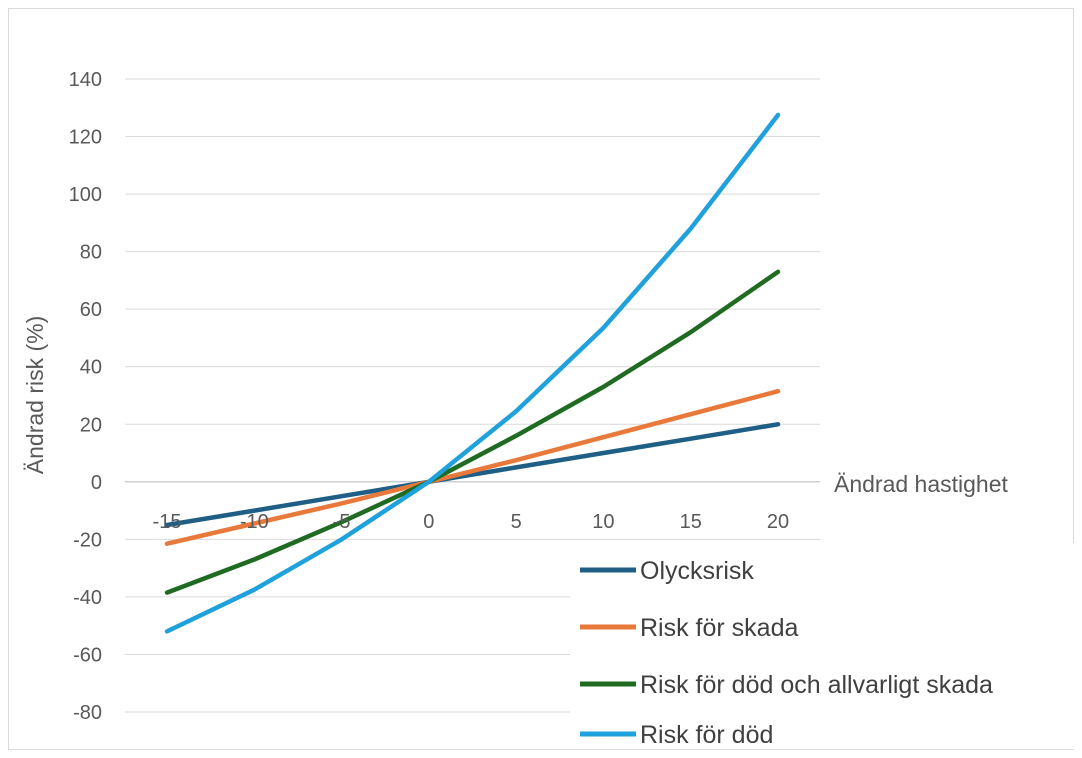 Image resolution: width=1082 pixels, height=758 pixels. I want to click on legend-label: Risk för skada, so click(719, 628).